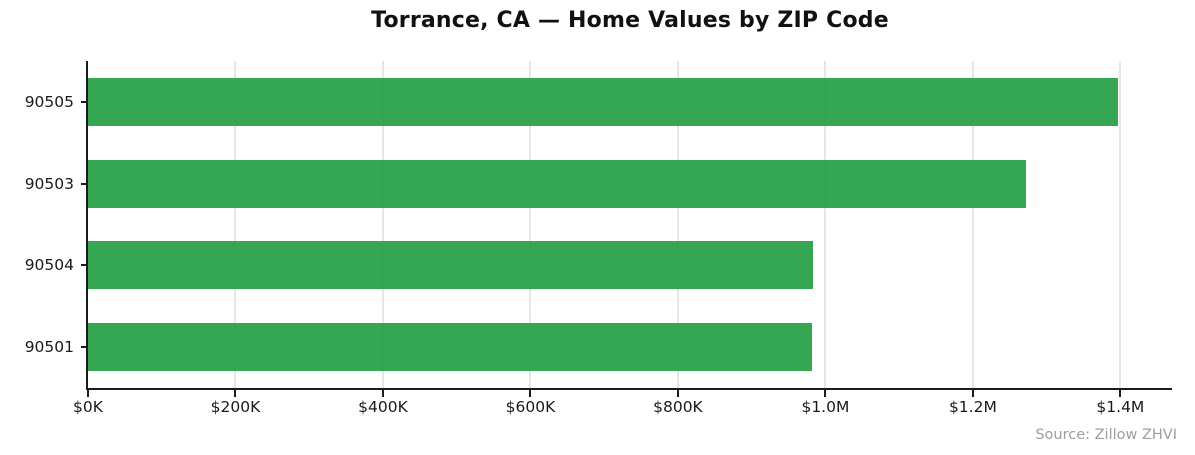  I want to click on y-axis-line, so click(87, 225).